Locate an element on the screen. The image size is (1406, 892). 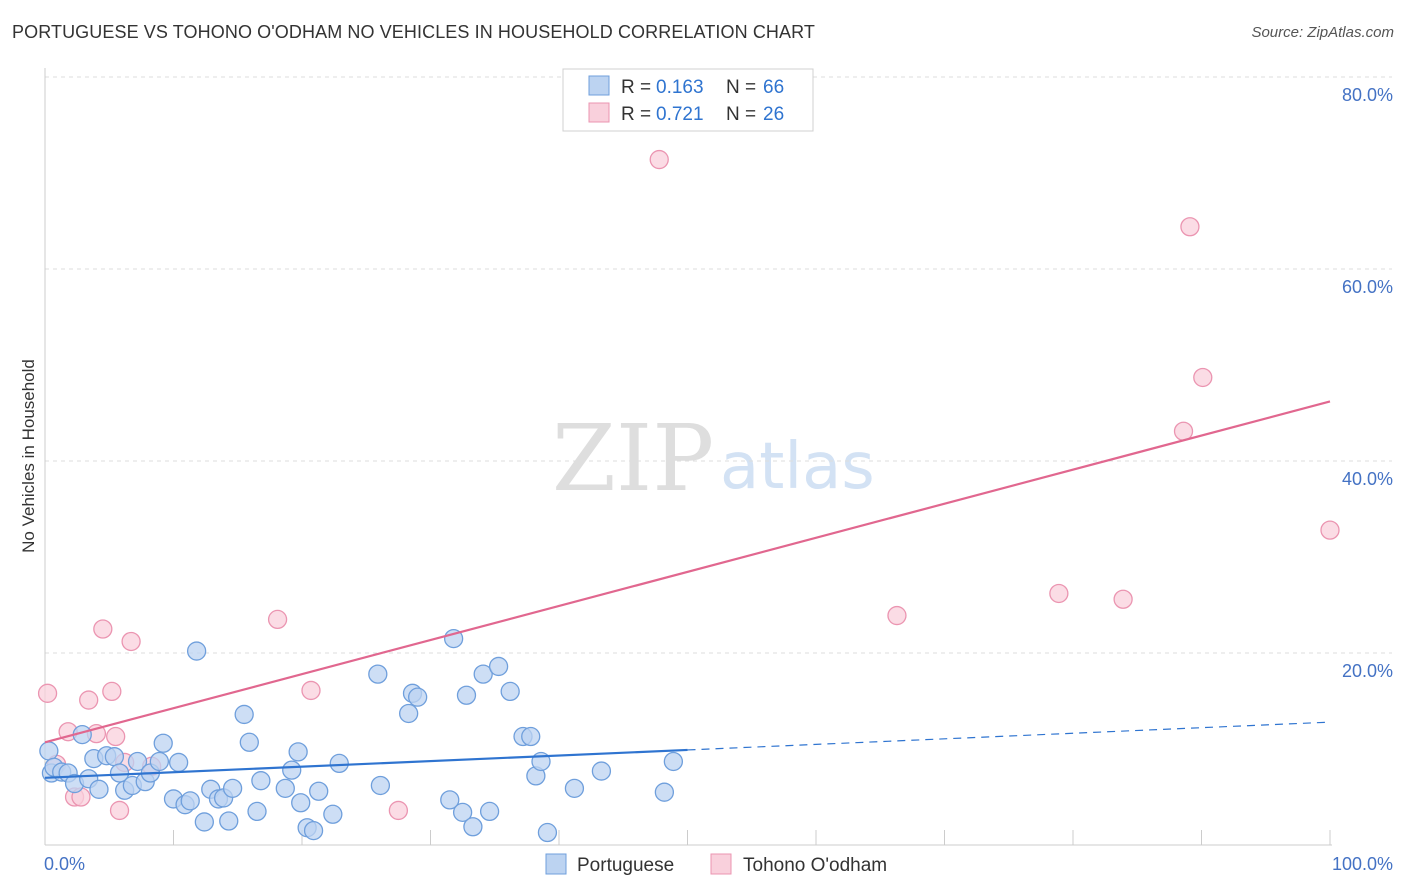
portuguese-trendline is located at coordinates (366, 763).